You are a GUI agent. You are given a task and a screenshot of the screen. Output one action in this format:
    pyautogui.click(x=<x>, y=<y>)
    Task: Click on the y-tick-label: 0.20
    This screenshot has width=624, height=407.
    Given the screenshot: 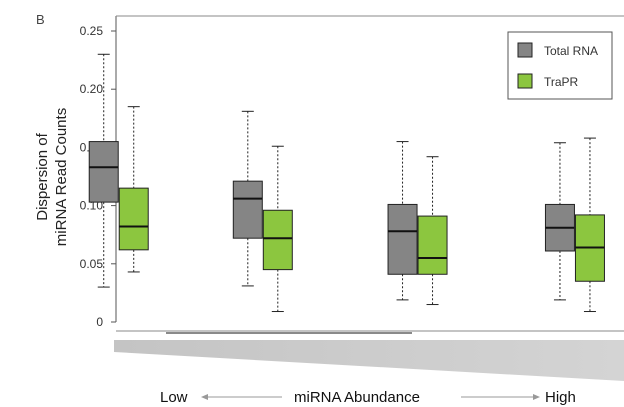 What is the action you would take?
    pyautogui.click(x=92, y=89)
    